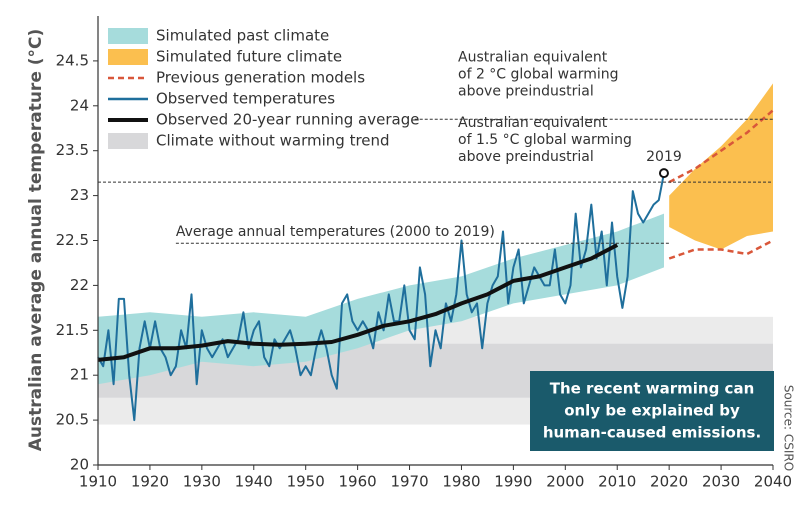 Image resolution: width=806 pixels, height=509 pixels. I want to click on y-tick-label: 24.5, so click(72, 60).